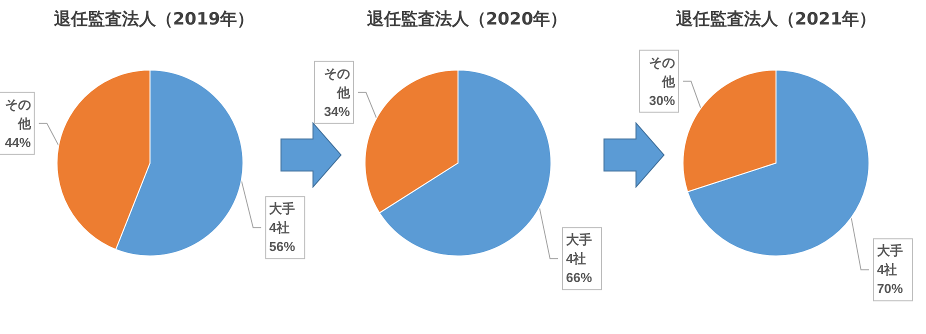 The image size is (926, 334). Describe the element at coordinates (579, 278) in the screenshot. I see `data-label: 66%` at that location.